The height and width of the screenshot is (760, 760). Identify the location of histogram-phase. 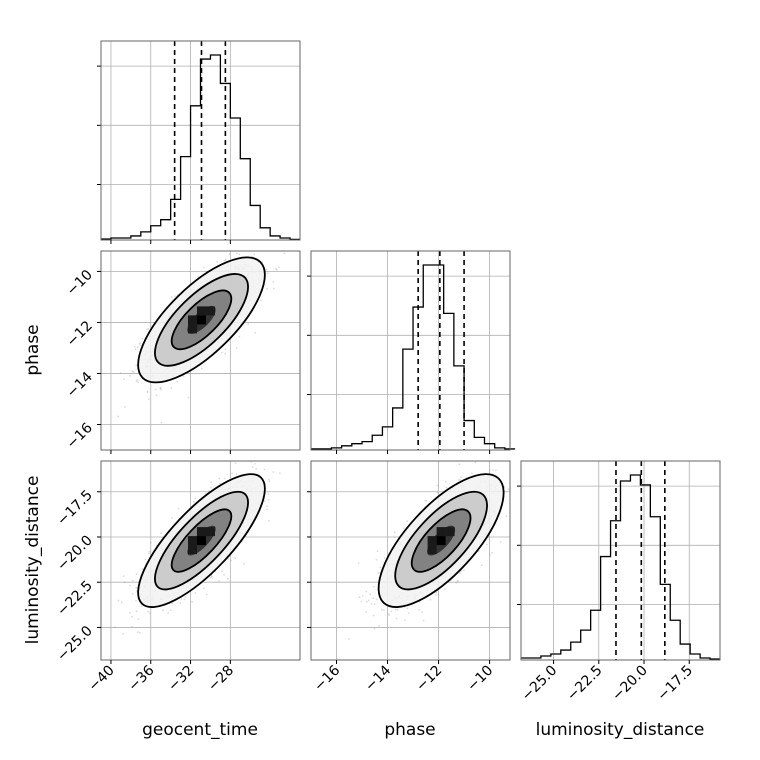
(413, 357).